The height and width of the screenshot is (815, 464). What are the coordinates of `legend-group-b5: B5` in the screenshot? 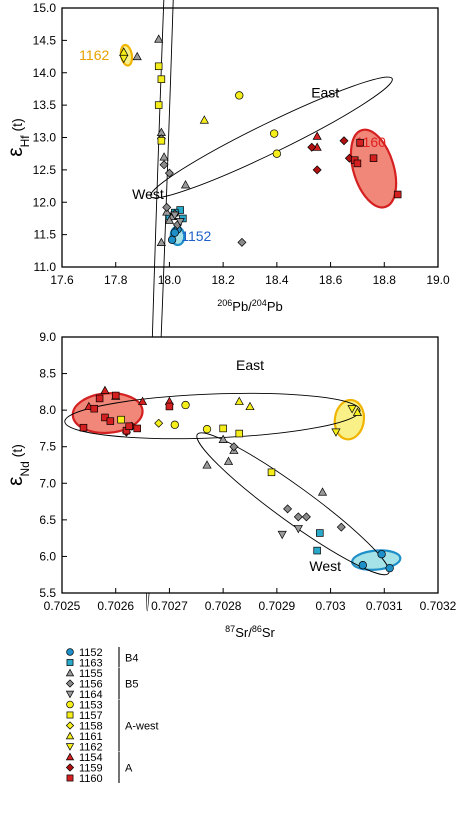 It's located at (131, 685).